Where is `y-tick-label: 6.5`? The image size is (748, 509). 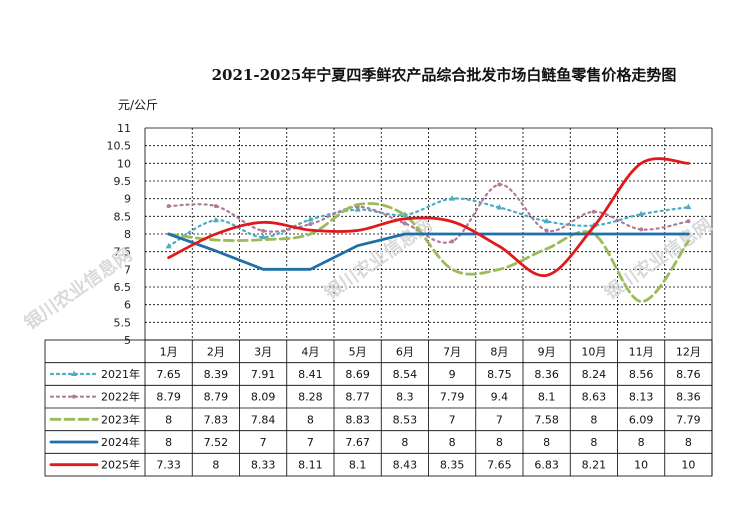
y-tick-label: 6.5 is located at coordinates (123, 287).